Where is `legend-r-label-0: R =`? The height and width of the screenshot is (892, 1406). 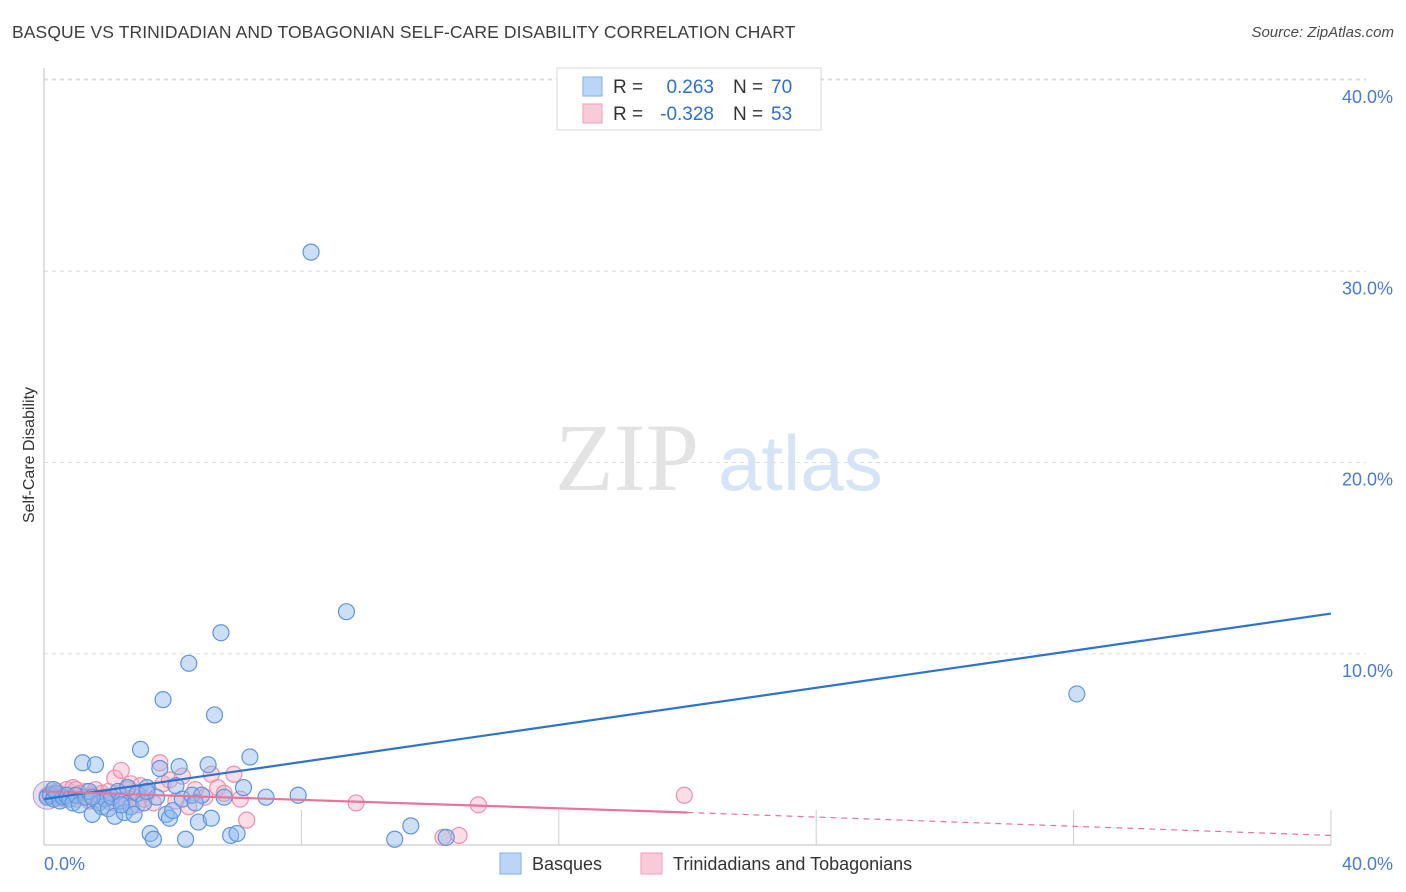
legend-r-label-0: R = is located at coordinates (628, 87).